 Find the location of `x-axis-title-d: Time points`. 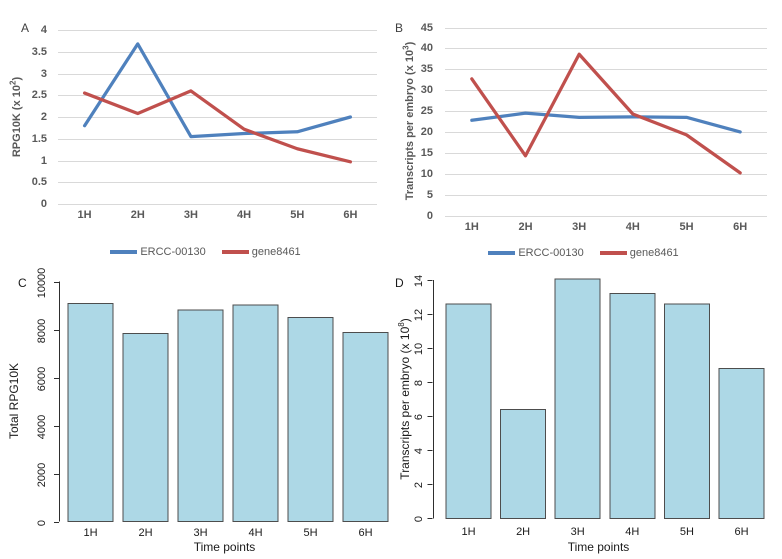

x-axis-title-d: Time points is located at coordinates (598, 547).